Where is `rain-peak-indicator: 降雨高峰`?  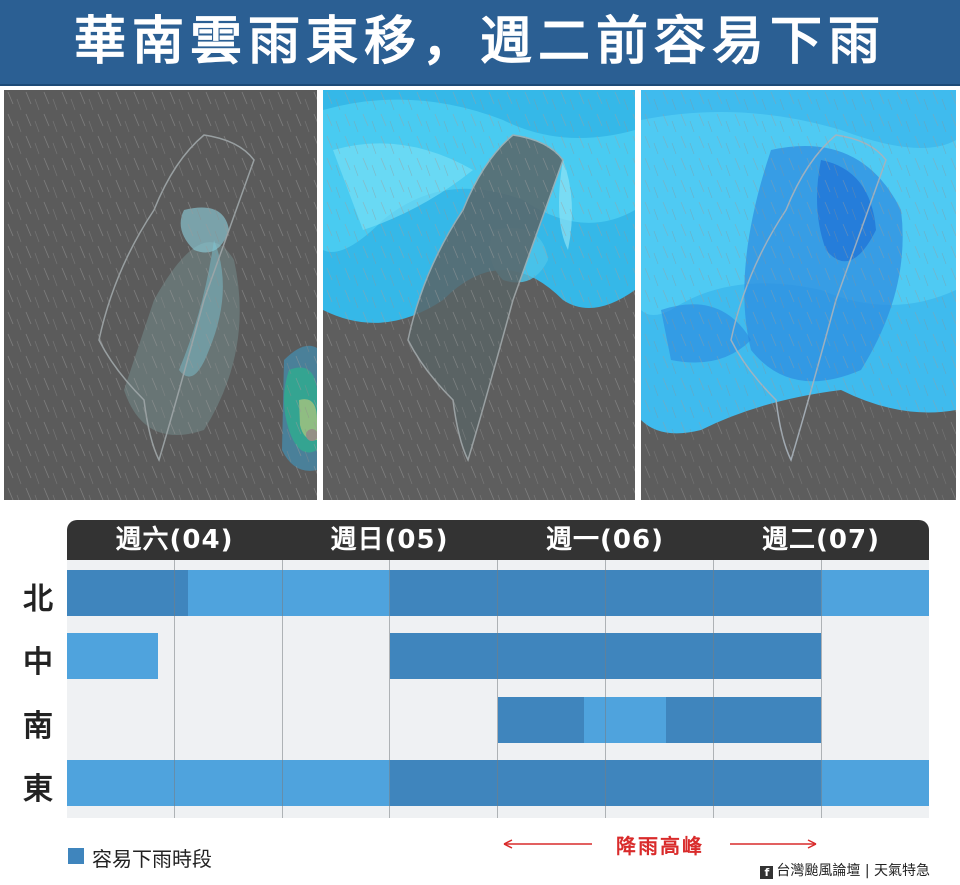
rain-peak-indicator: 降雨高峰 is located at coordinates (660, 845).